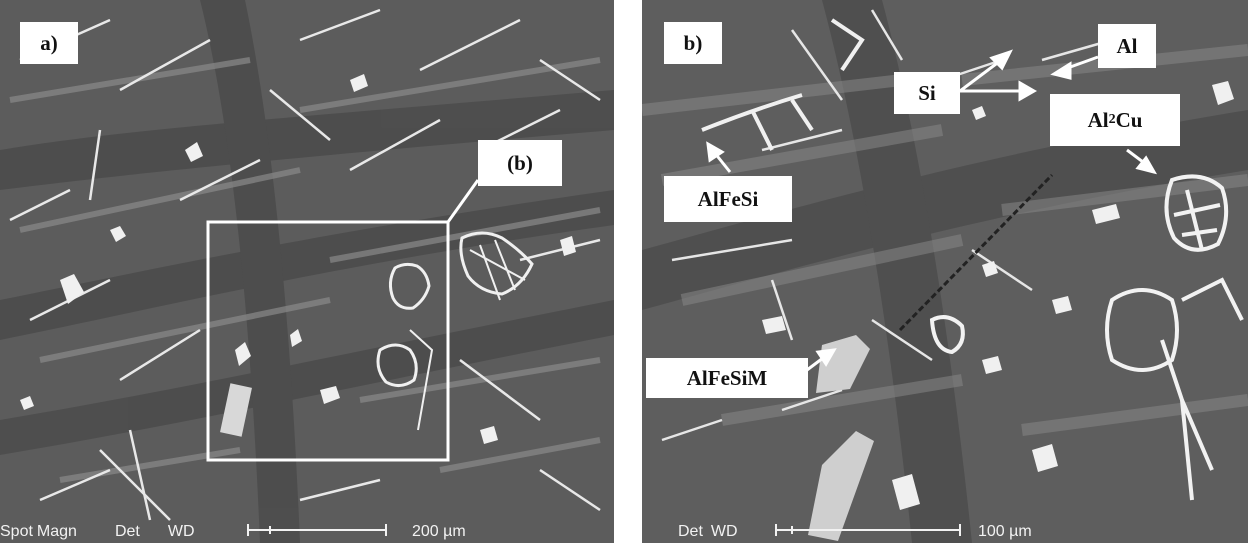 The image size is (1248, 543). Describe the element at coordinates (181, 531) in the screenshot. I see `footer-wd: WD` at that location.